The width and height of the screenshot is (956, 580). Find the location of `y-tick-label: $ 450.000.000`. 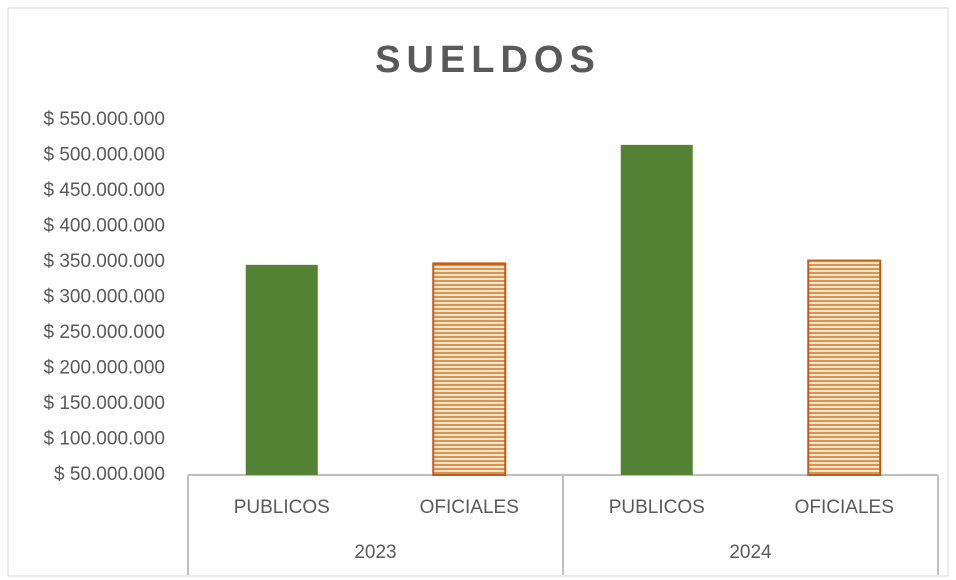

y-tick-label: $ 450.000.000 is located at coordinates (104, 190).